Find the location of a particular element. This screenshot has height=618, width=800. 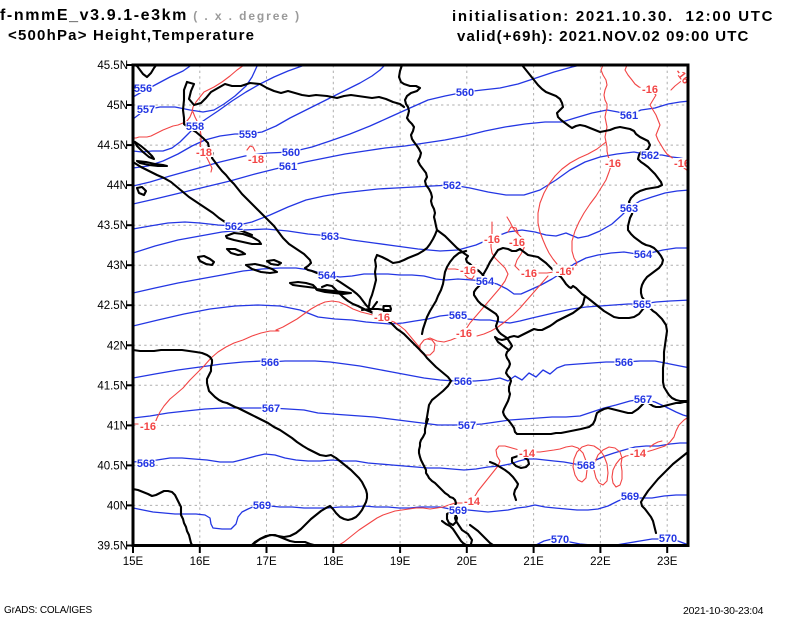

svg-text: 41N is located at coordinates (117, 426).